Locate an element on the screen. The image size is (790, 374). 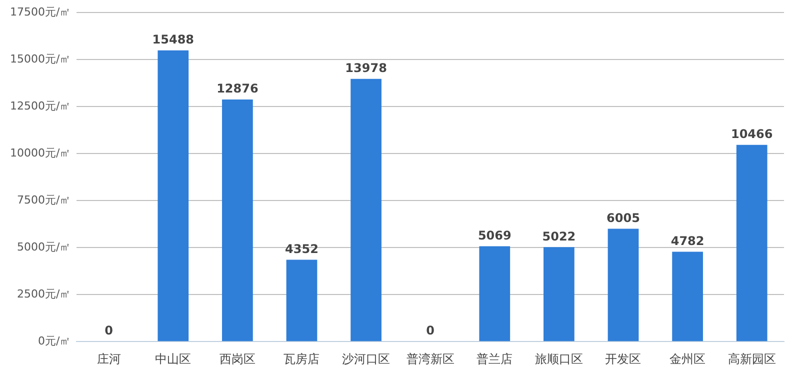
y-tick-label: 5000元/㎡ is located at coordinates (43, 247).